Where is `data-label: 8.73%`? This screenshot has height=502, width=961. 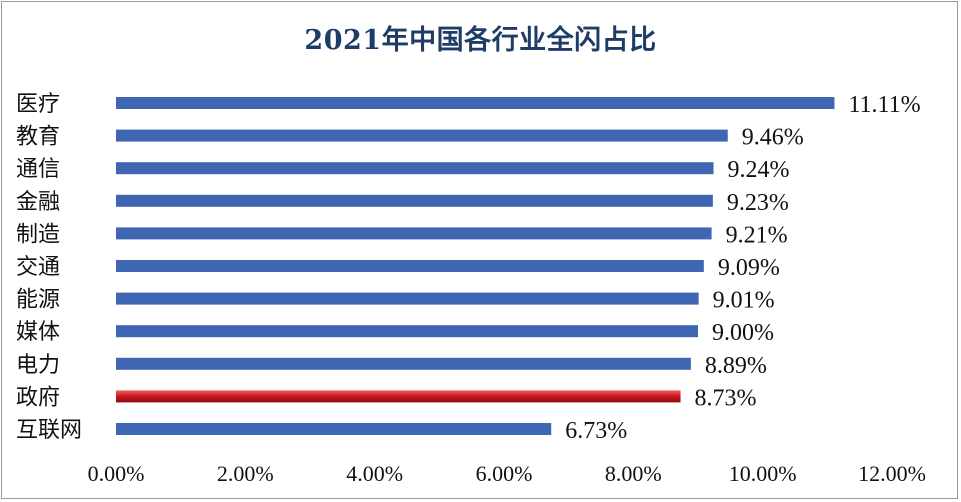 data-label: 8.73% is located at coordinates (726, 398).